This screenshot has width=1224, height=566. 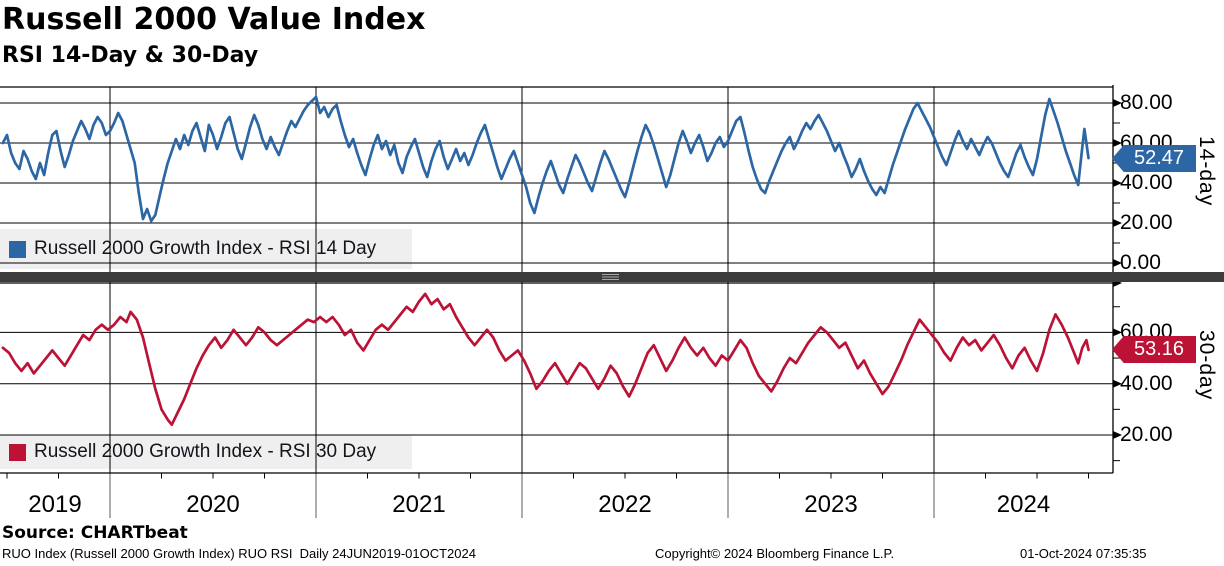 I want to click on page-title: Russell 2000 Value Index, so click(x=214, y=19).